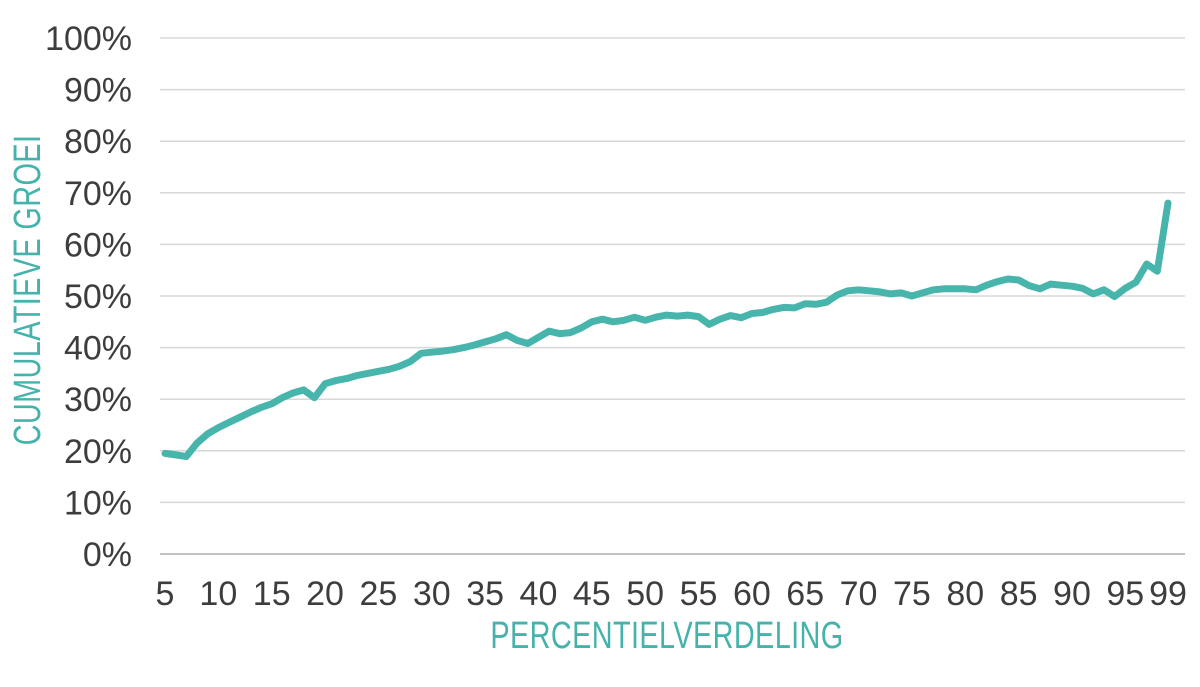 Image resolution: width=1200 pixels, height=687 pixels. What do you see at coordinates (671, 594) in the screenshot?
I see `x-axis-tick-labels: 5 10 15 20 25 30 35 40 45 50 55 60 65 70 75 80 85 90 95 99` at bounding box center [671, 594].